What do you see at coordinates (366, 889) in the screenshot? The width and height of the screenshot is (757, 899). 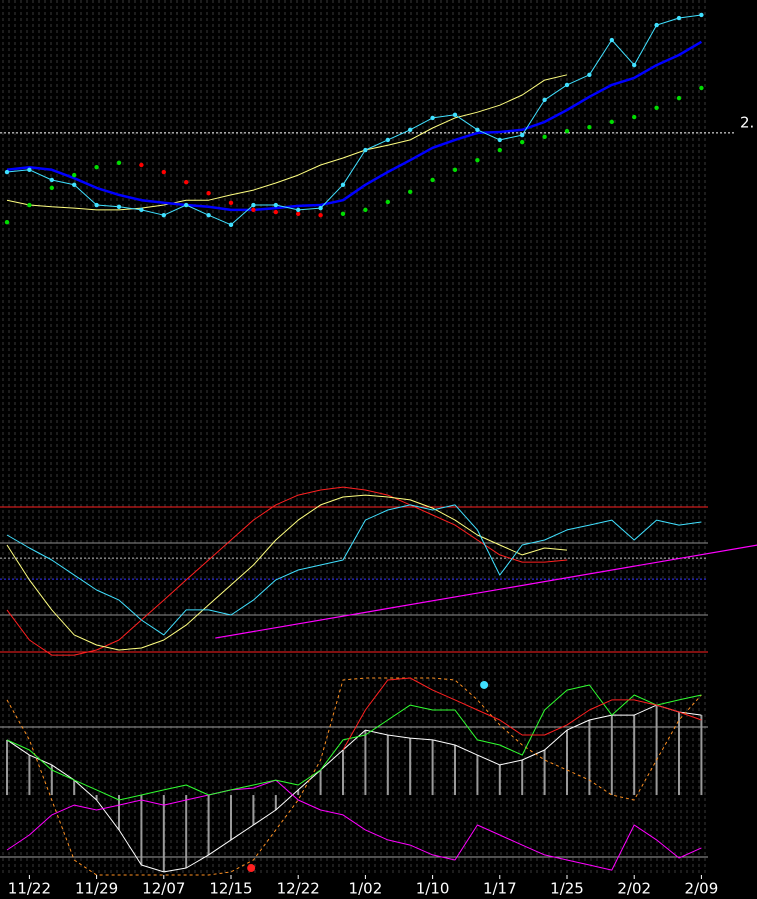 I see `x-tick-label: 1/02` at bounding box center [366, 889].